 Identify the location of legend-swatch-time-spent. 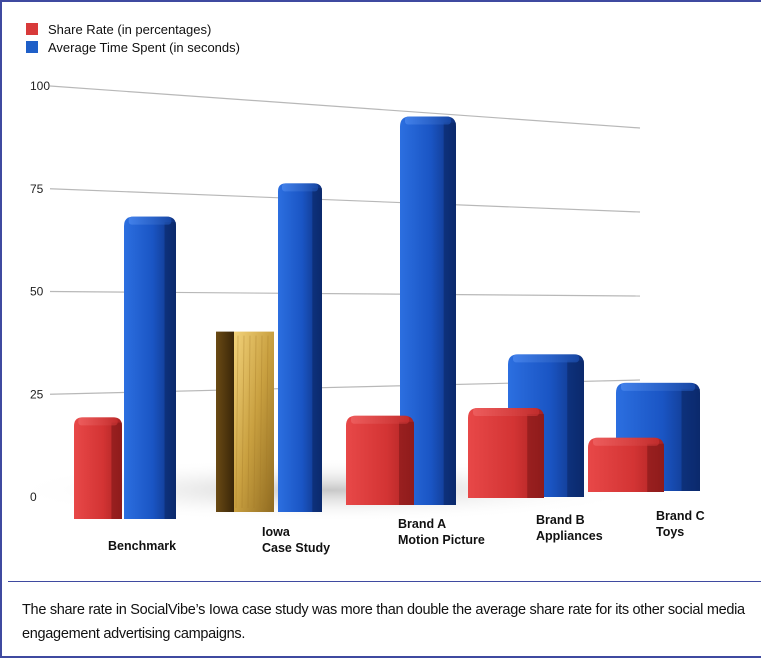
(32, 47).